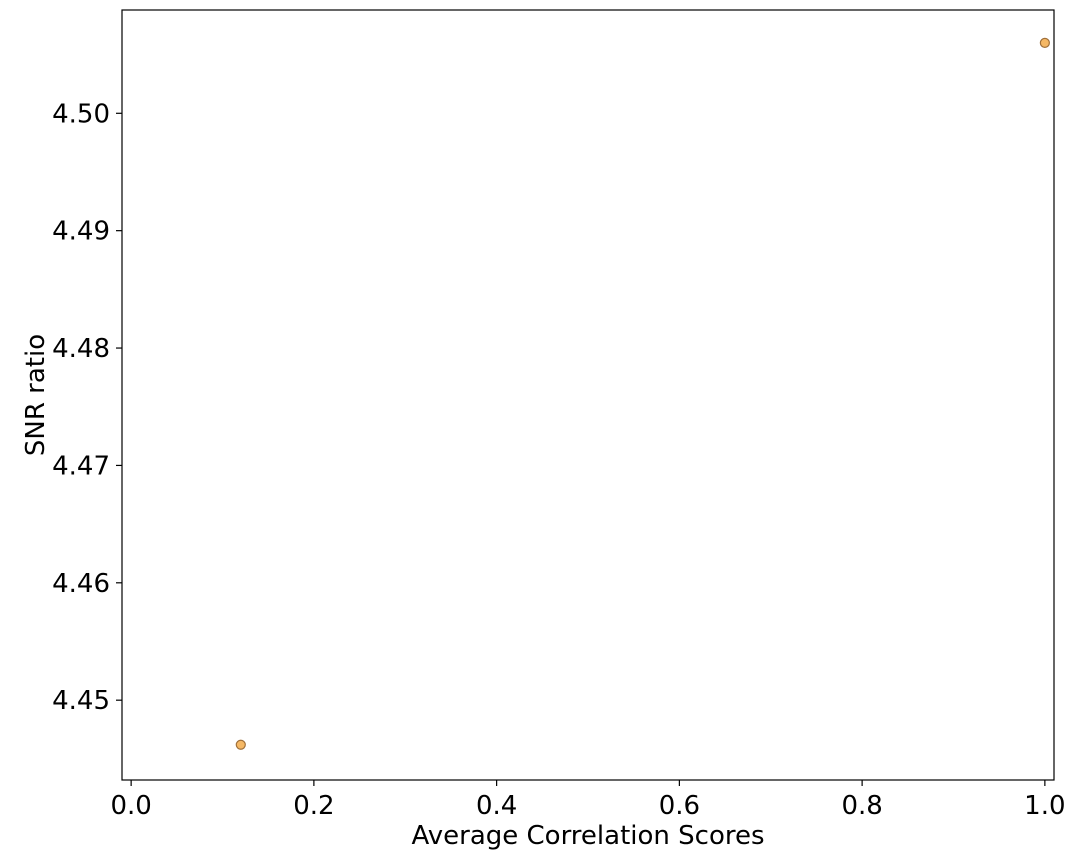 This screenshot has width=1077, height=863. Describe the element at coordinates (81, 349) in the screenshot. I see `y-tick-label: 4.48` at that location.